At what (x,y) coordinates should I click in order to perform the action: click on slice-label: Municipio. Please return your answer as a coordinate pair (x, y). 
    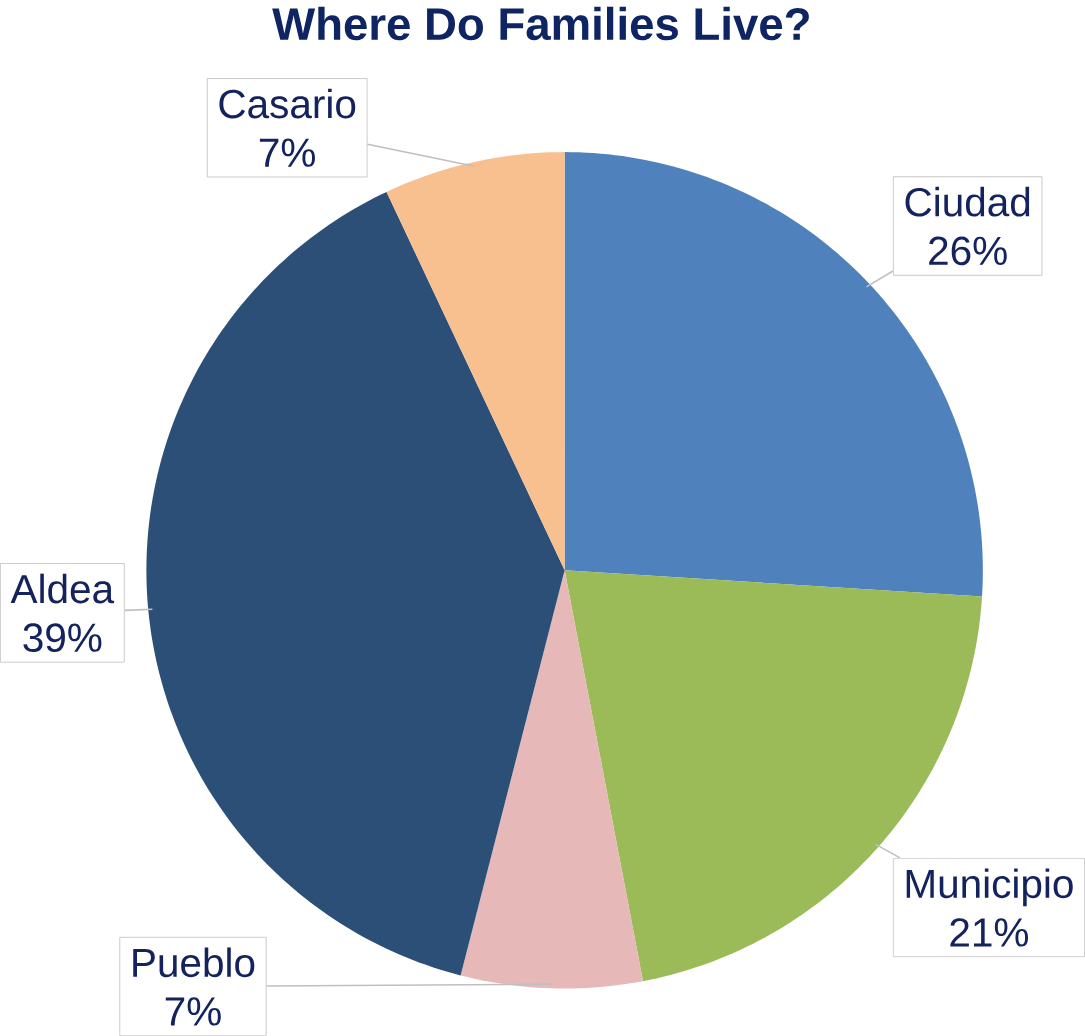
    Looking at the image, I should click on (989, 887).